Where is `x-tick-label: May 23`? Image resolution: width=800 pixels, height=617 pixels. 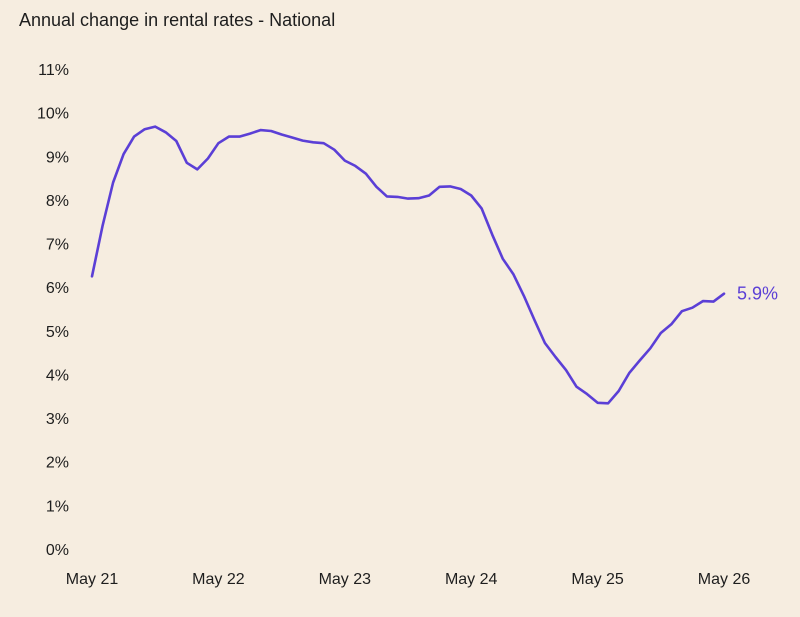 x-tick-label: May 23 is located at coordinates (345, 579).